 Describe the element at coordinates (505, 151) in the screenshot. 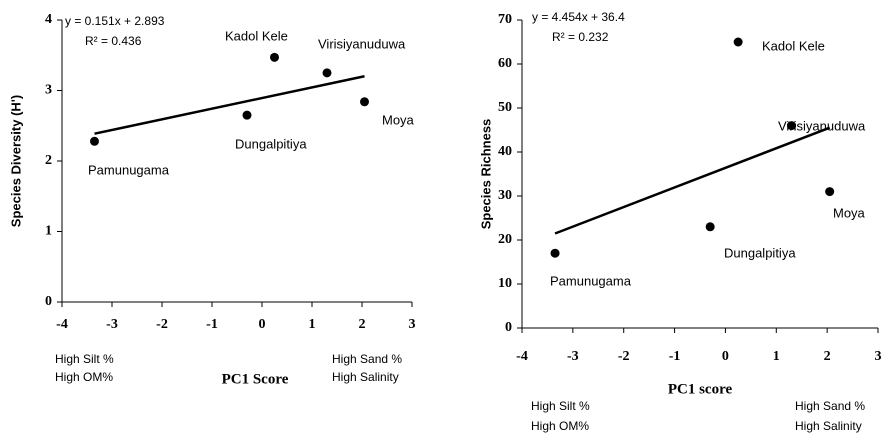

I see `y-tick-label: 40` at that location.